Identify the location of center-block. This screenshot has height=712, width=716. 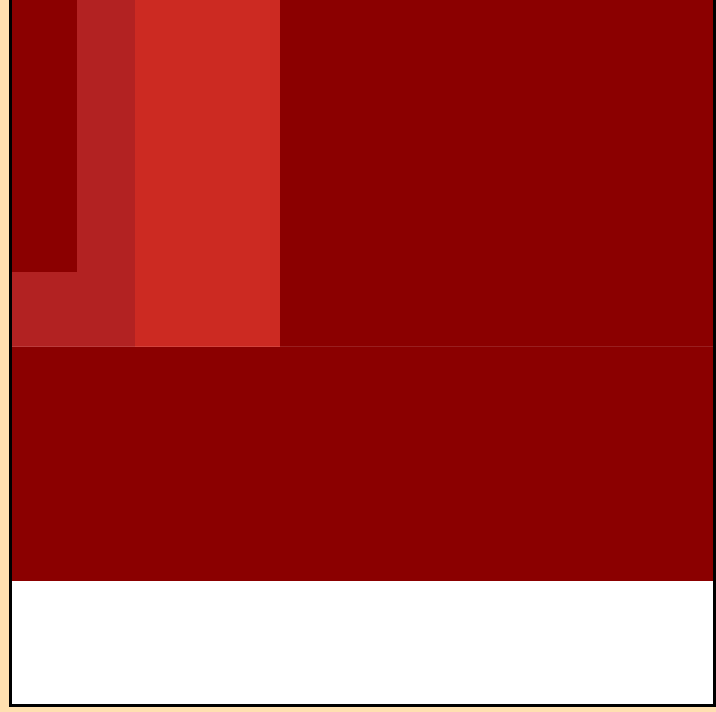
(207, 173).